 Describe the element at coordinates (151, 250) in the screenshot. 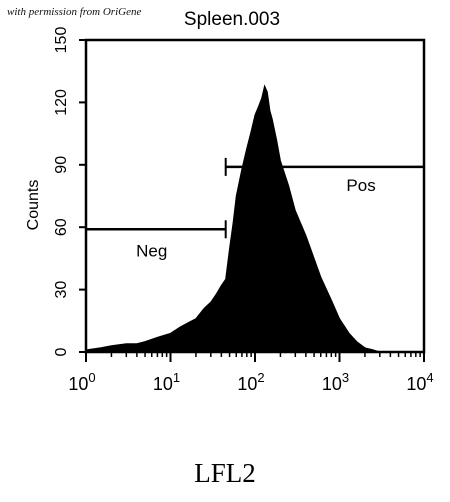

I see `gate-neg-label: Neg` at that location.